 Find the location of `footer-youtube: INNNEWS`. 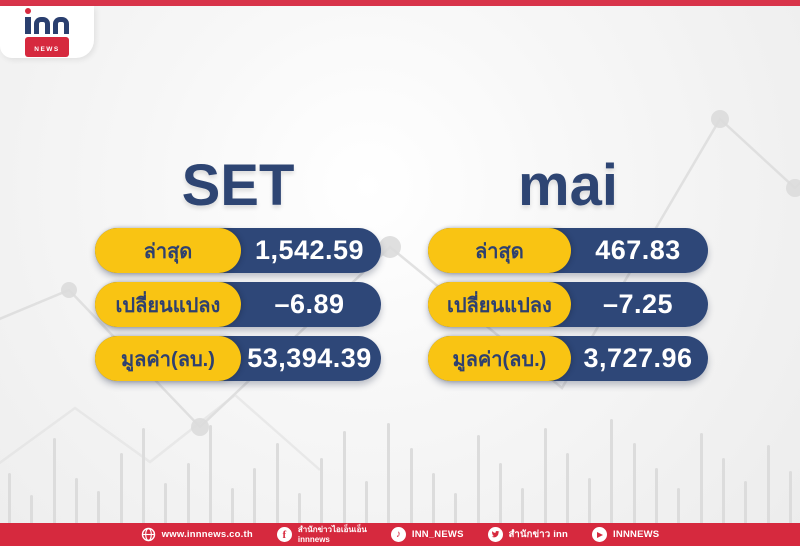

footer-youtube: INNNEWS is located at coordinates (625, 534).